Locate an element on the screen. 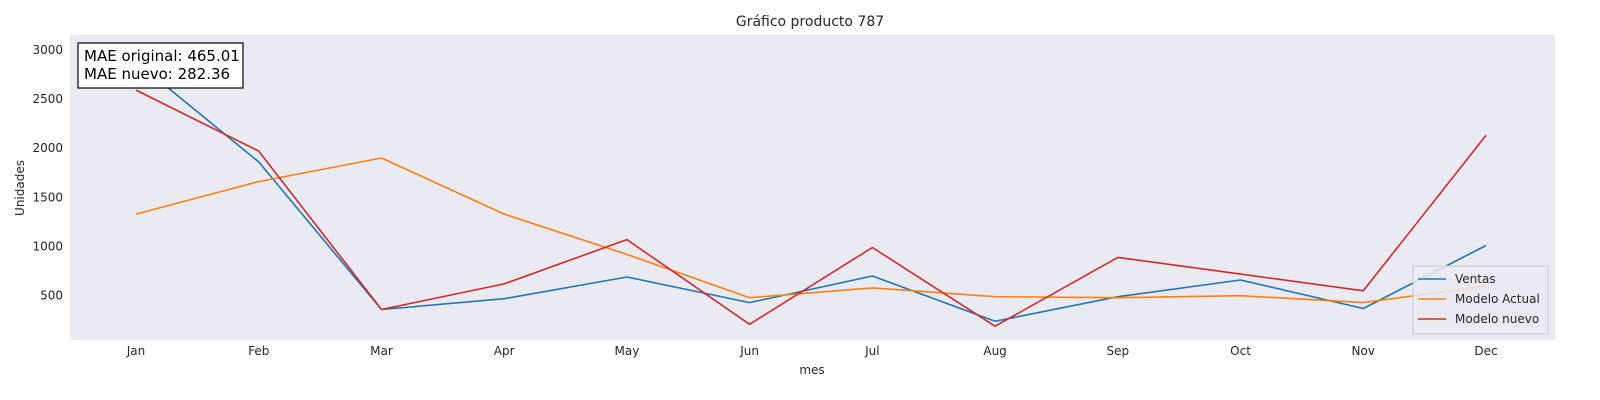  annotation-line-2: MAE nuevo: 282.36 is located at coordinates (157, 74).